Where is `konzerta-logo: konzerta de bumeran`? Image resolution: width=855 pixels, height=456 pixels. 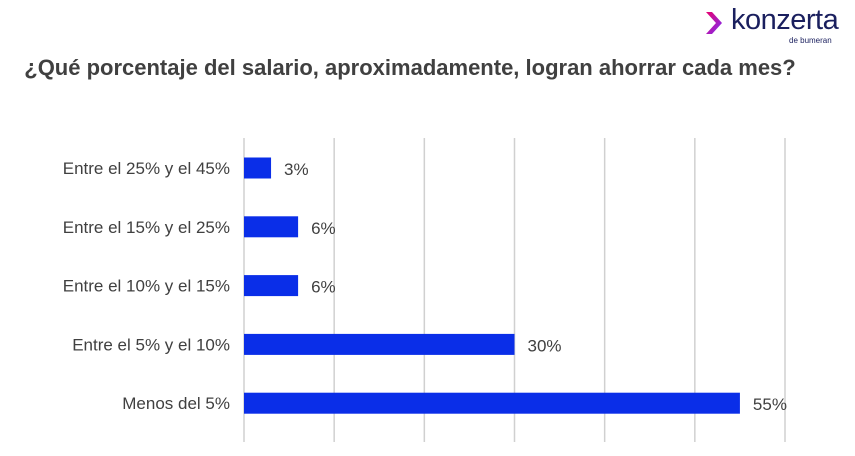
konzerta-logo: konzerta de bumeran is located at coordinates (775, 25).